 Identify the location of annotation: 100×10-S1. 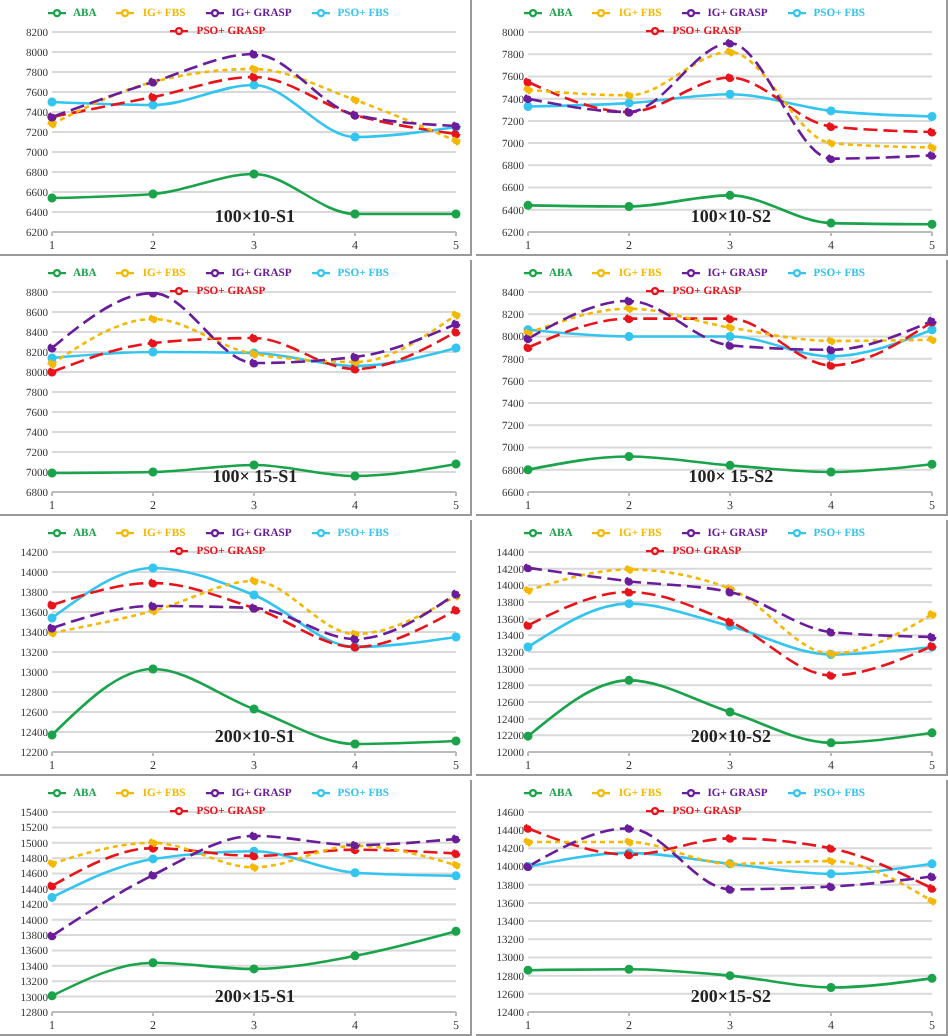
(255, 216).